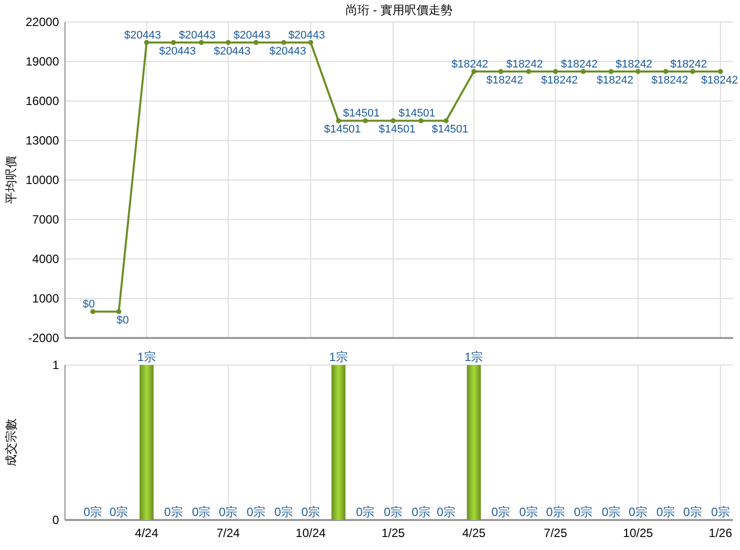 This screenshot has height=550, width=740. What do you see at coordinates (11, 442) in the screenshot?
I see `y-axis-title: 成交宗數` at bounding box center [11, 442].